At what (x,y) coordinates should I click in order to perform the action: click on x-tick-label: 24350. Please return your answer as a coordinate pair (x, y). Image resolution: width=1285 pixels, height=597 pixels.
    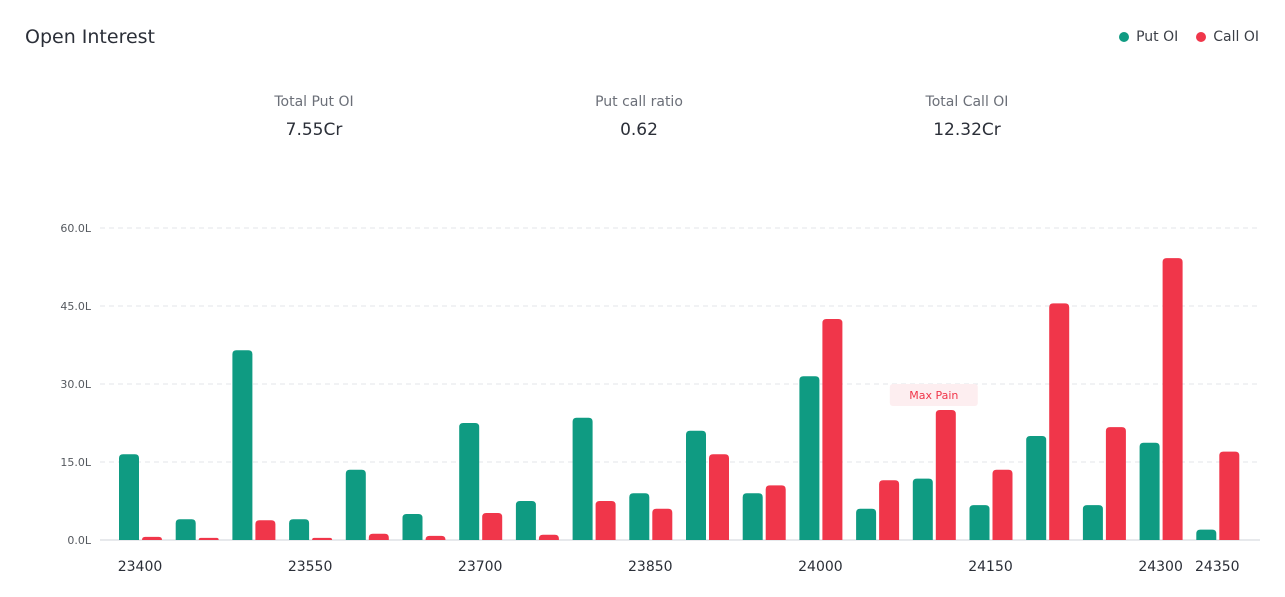
    Looking at the image, I should click on (1217, 567).